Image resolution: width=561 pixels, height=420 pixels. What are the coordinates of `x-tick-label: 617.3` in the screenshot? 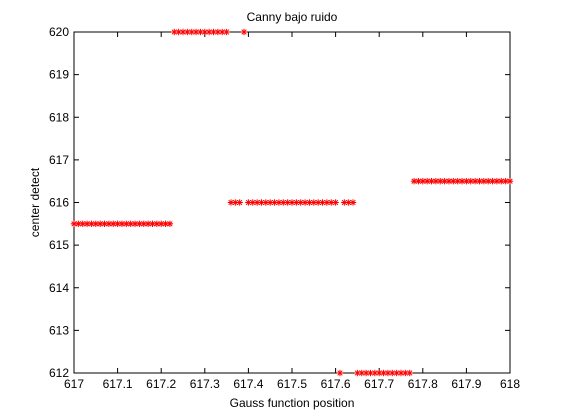 It's located at (205, 384).